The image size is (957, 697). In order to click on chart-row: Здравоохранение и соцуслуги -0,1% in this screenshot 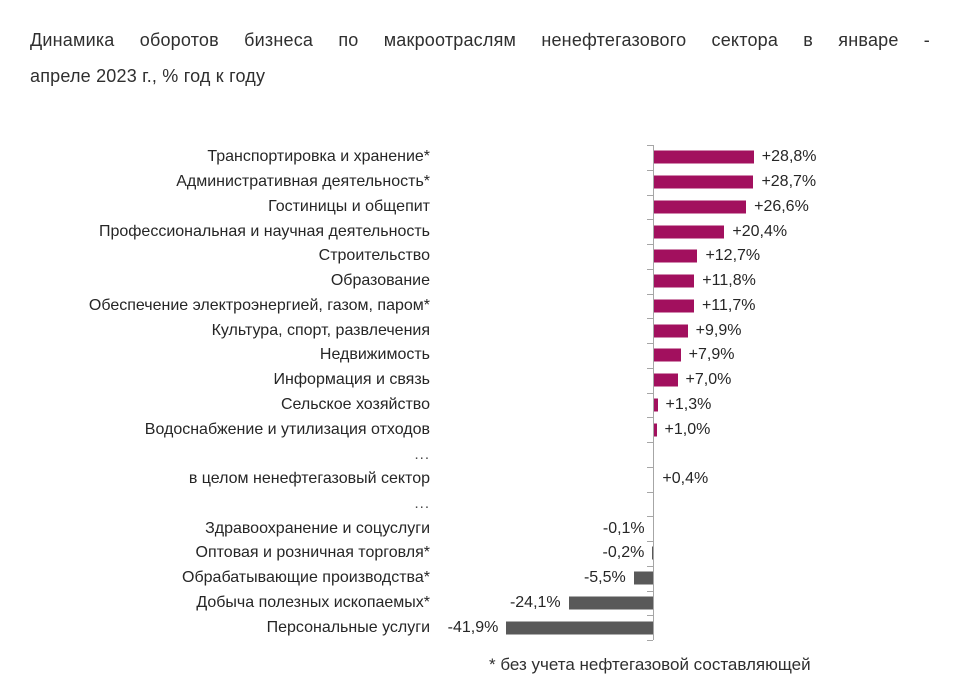, I will do `click(478, 528)`.